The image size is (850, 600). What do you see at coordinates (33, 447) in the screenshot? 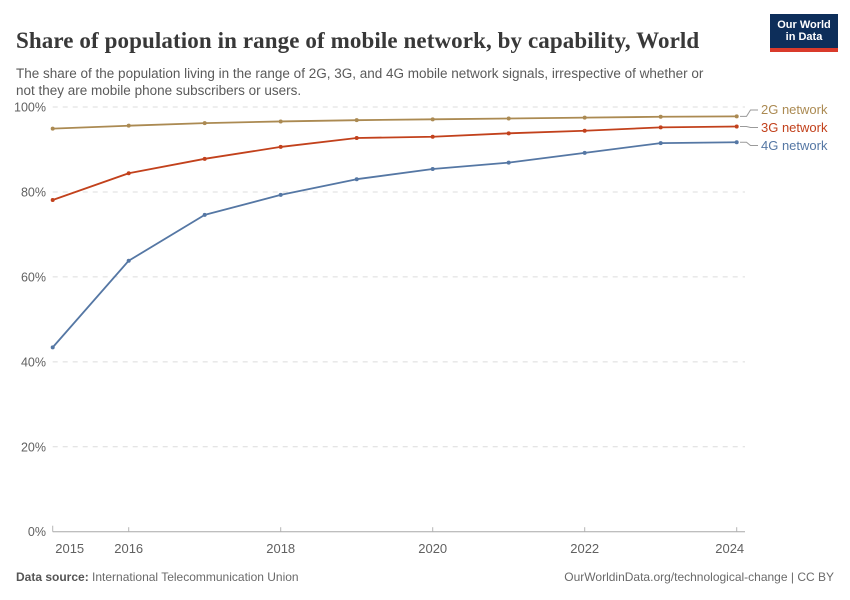
I see `y-tick-label: 20%` at bounding box center [33, 447].